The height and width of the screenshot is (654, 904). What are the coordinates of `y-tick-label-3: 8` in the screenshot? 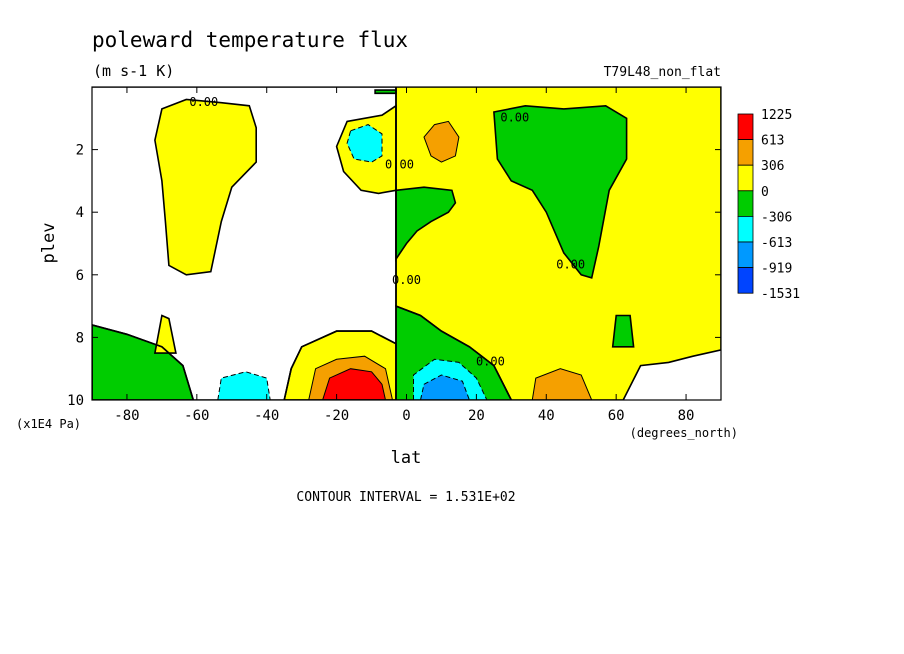 It's located at (80, 338).